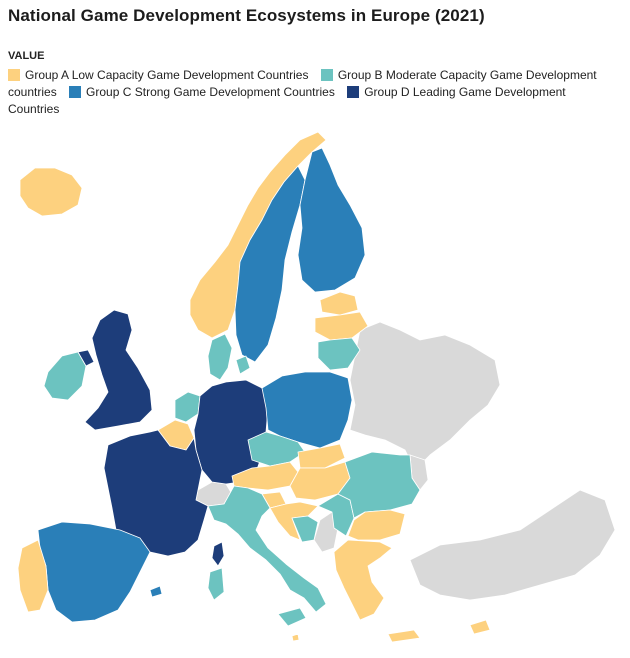  What do you see at coordinates (216, 584) in the screenshot?
I see `country-sardinia` at bounding box center [216, 584].